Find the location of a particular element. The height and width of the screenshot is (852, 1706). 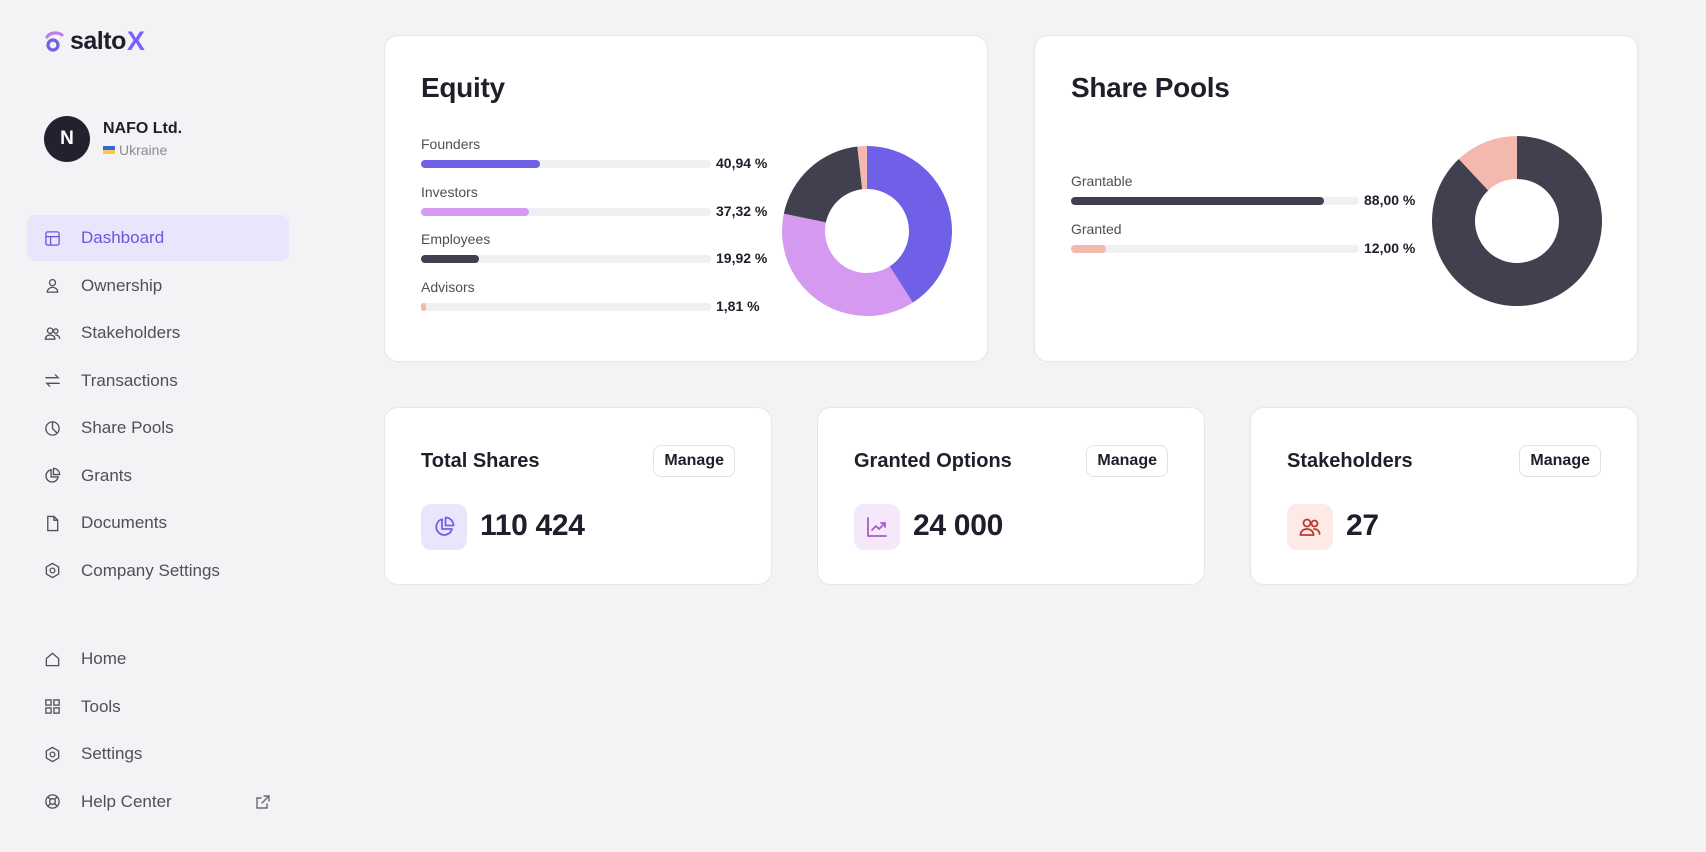

total-shares-card: Total Shares Manage 110 424 is located at coordinates (578, 496).